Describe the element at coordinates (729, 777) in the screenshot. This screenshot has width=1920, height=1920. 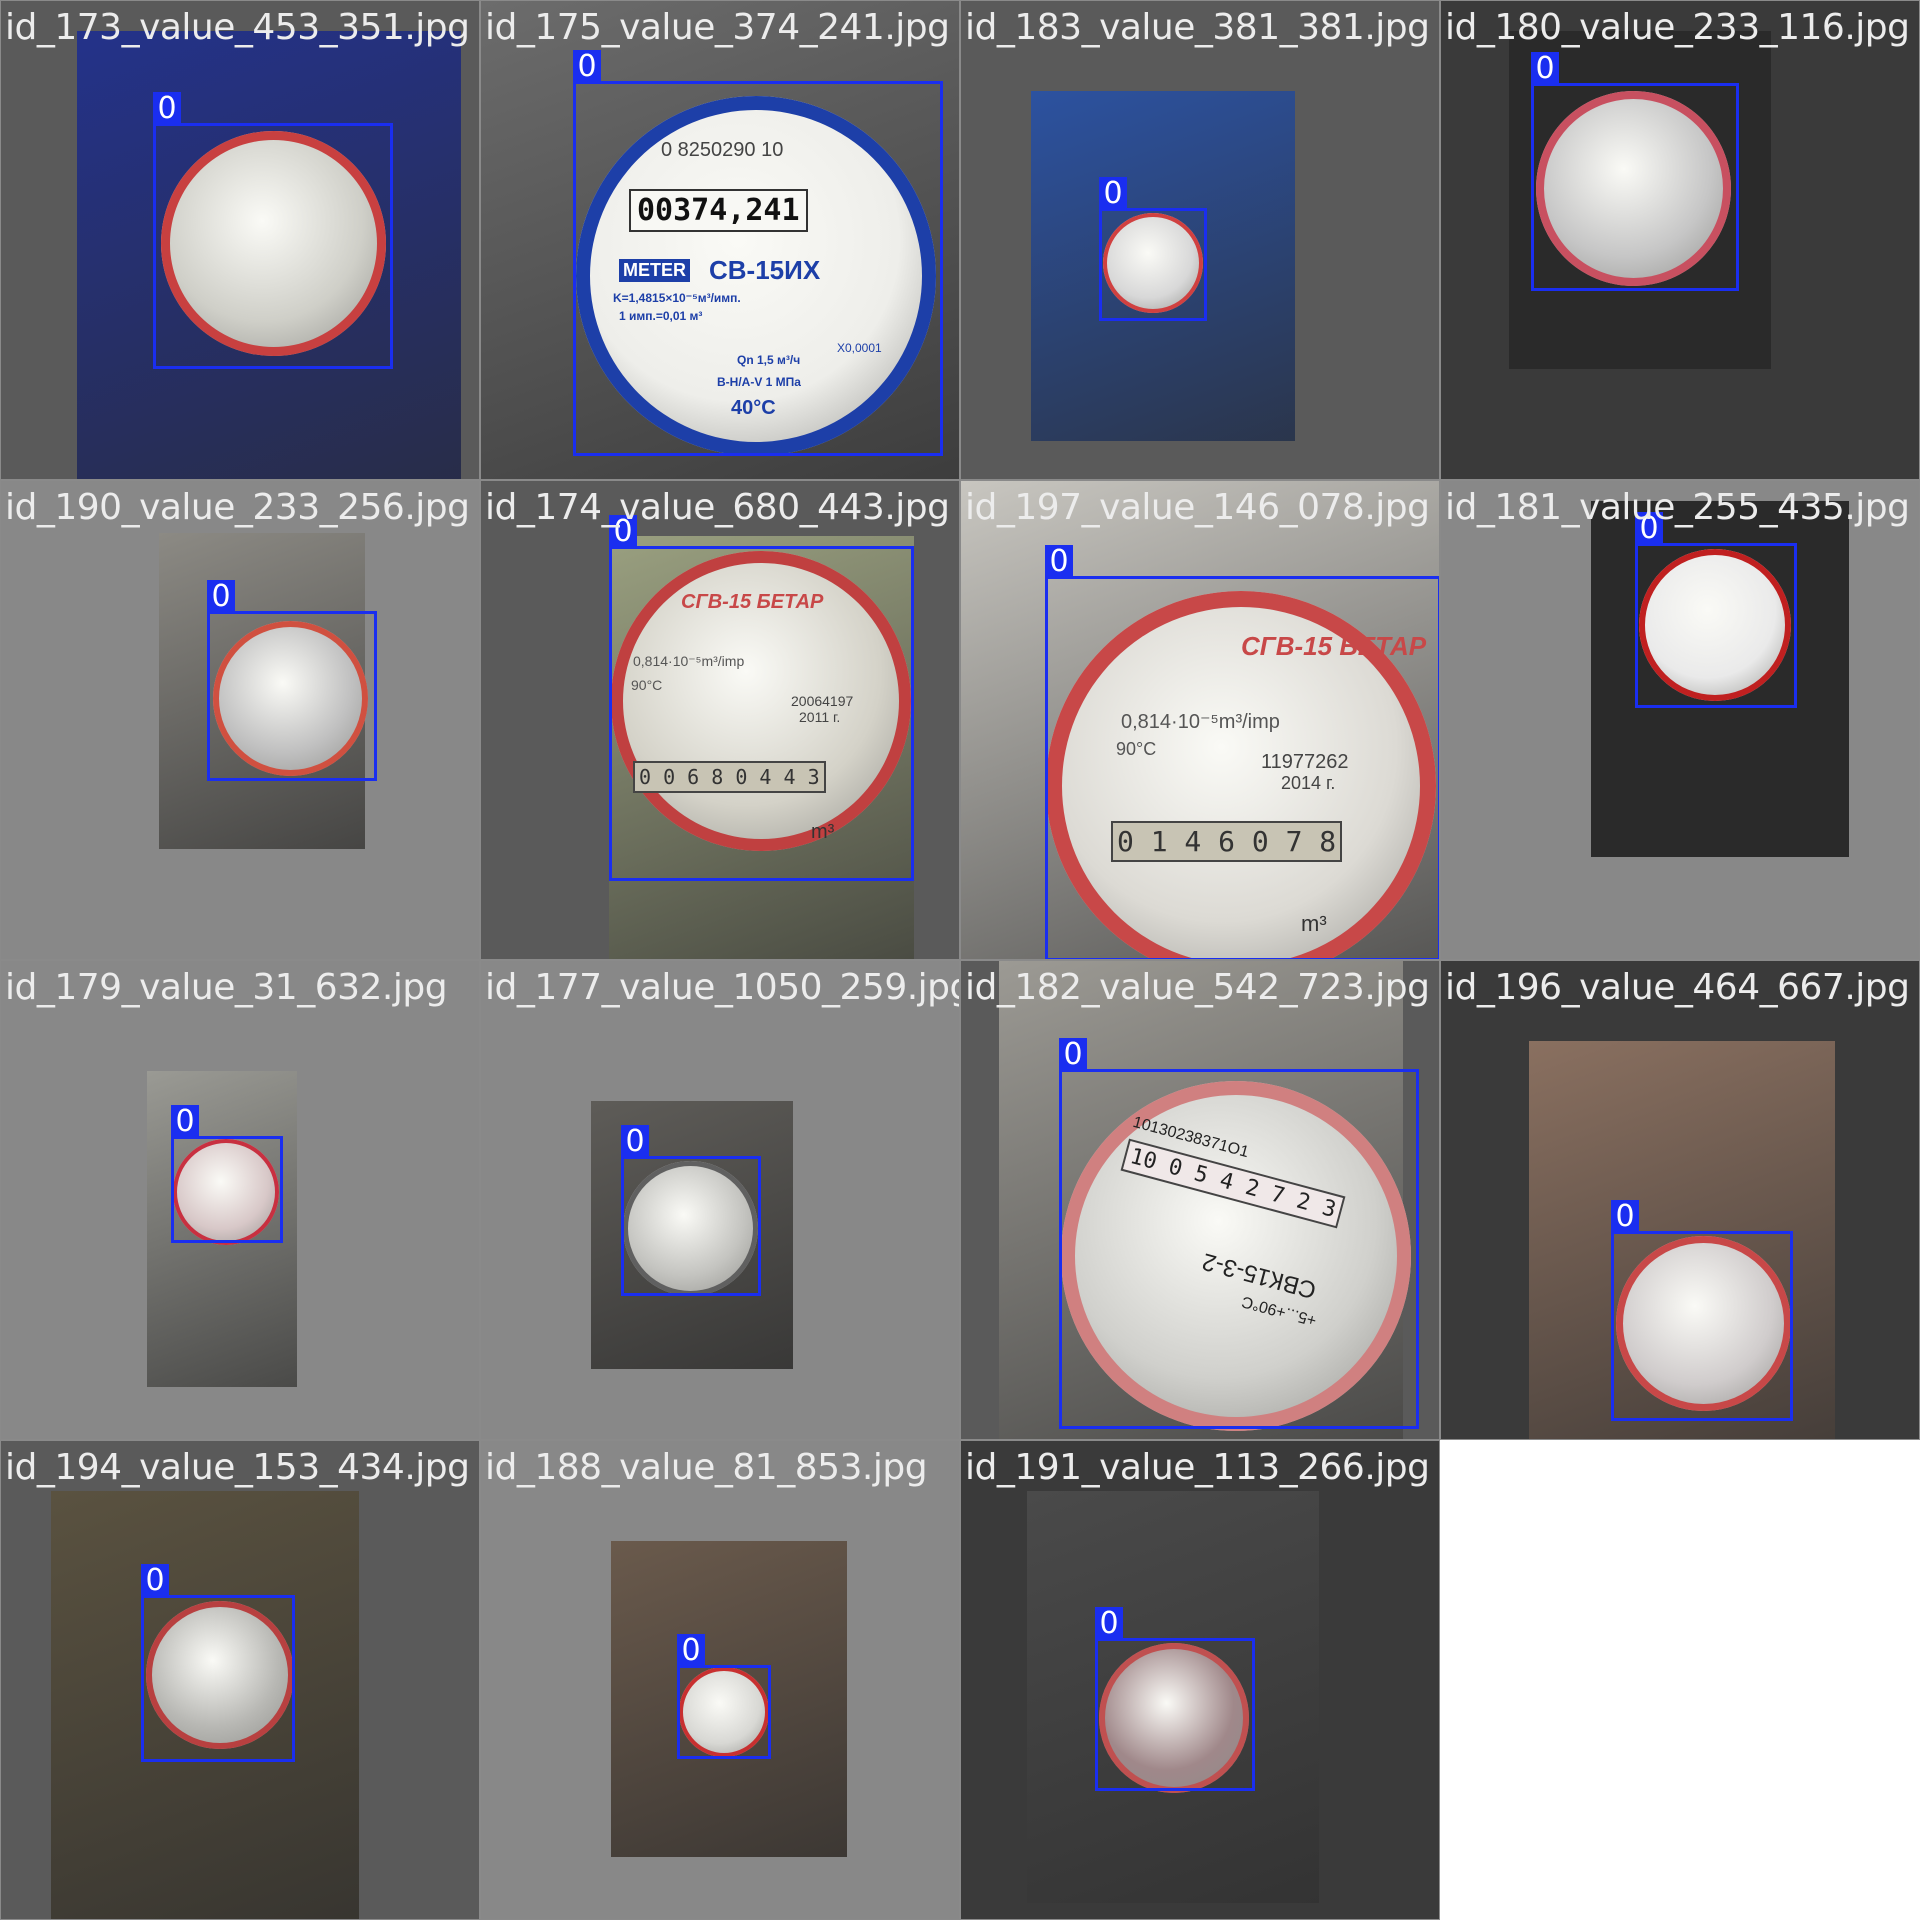
I see `meter-face-text: 0 0 6 8 0 4 4 3` at that location.